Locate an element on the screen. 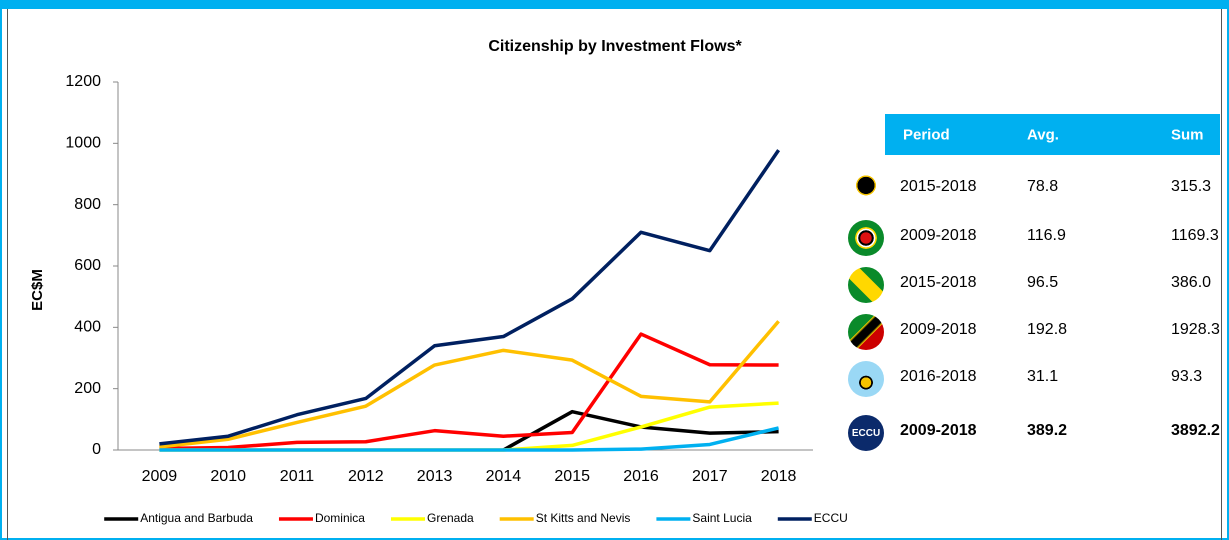 Image resolution: width=1229 pixels, height=540 pixels. table-cell: 31.1 is located at coordinates (1043, 376).